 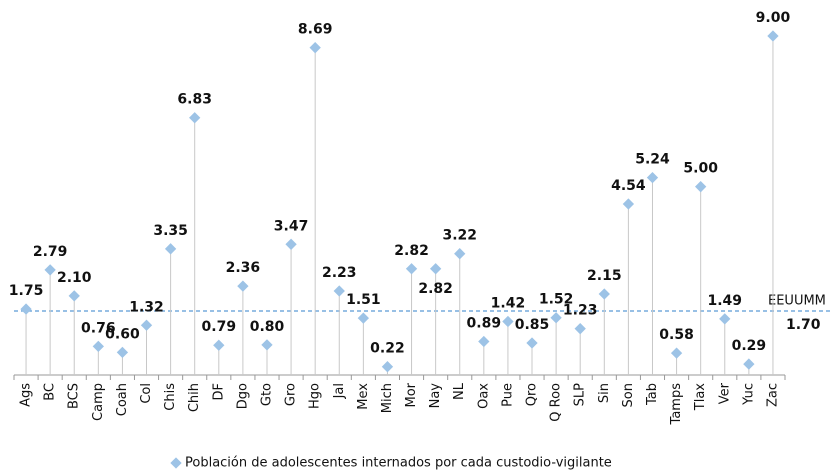 What do you see at coordinates (194, 397) in the screenshot?
I see `x-tick-label: Chih` at bounding box center [194, 397].